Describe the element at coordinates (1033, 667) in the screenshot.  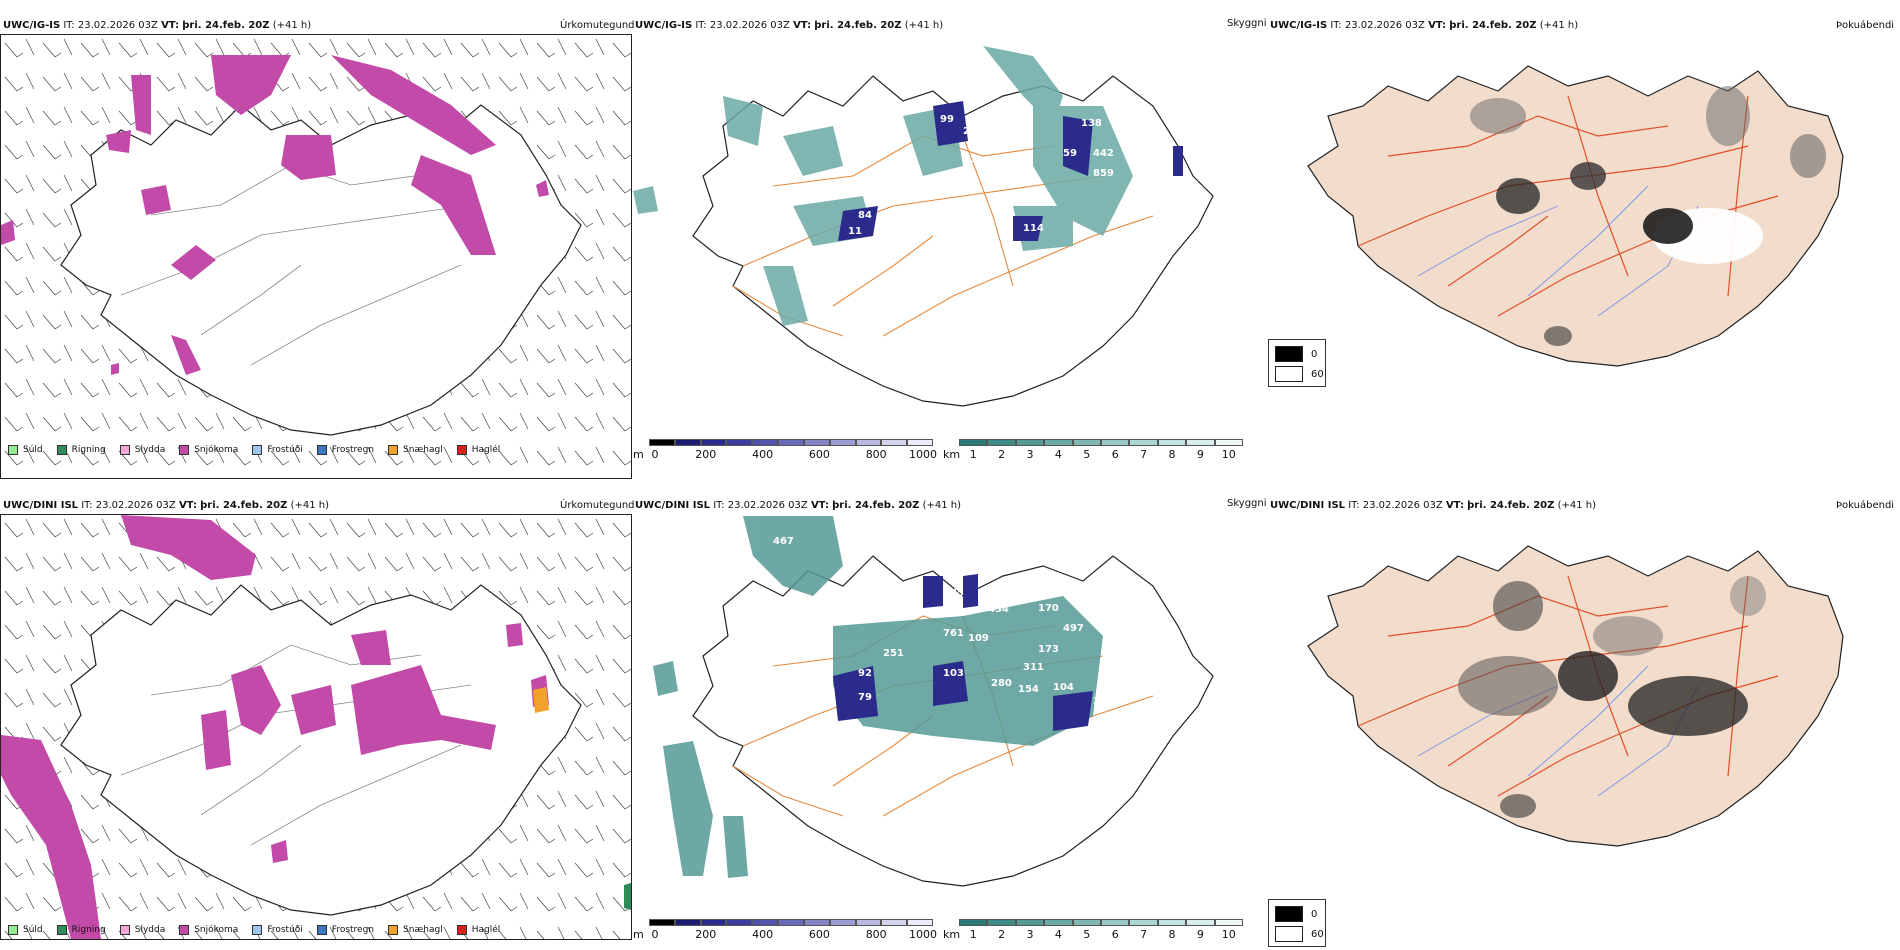
I see `vis-value: 311` at that location.